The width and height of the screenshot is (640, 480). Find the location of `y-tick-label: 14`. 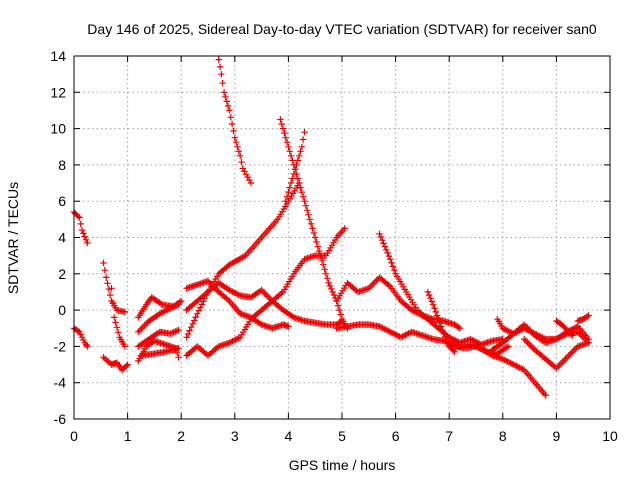

y-tick-label: 14 is located at coordinates (58, 56).